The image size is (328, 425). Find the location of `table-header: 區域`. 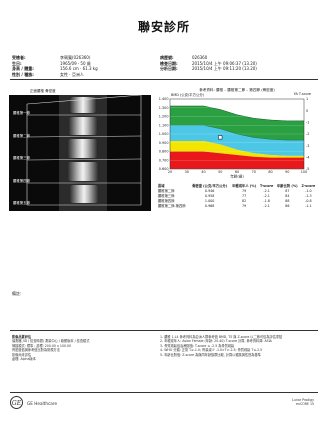

table-header: 區域 is located at coordinates (161, 186).